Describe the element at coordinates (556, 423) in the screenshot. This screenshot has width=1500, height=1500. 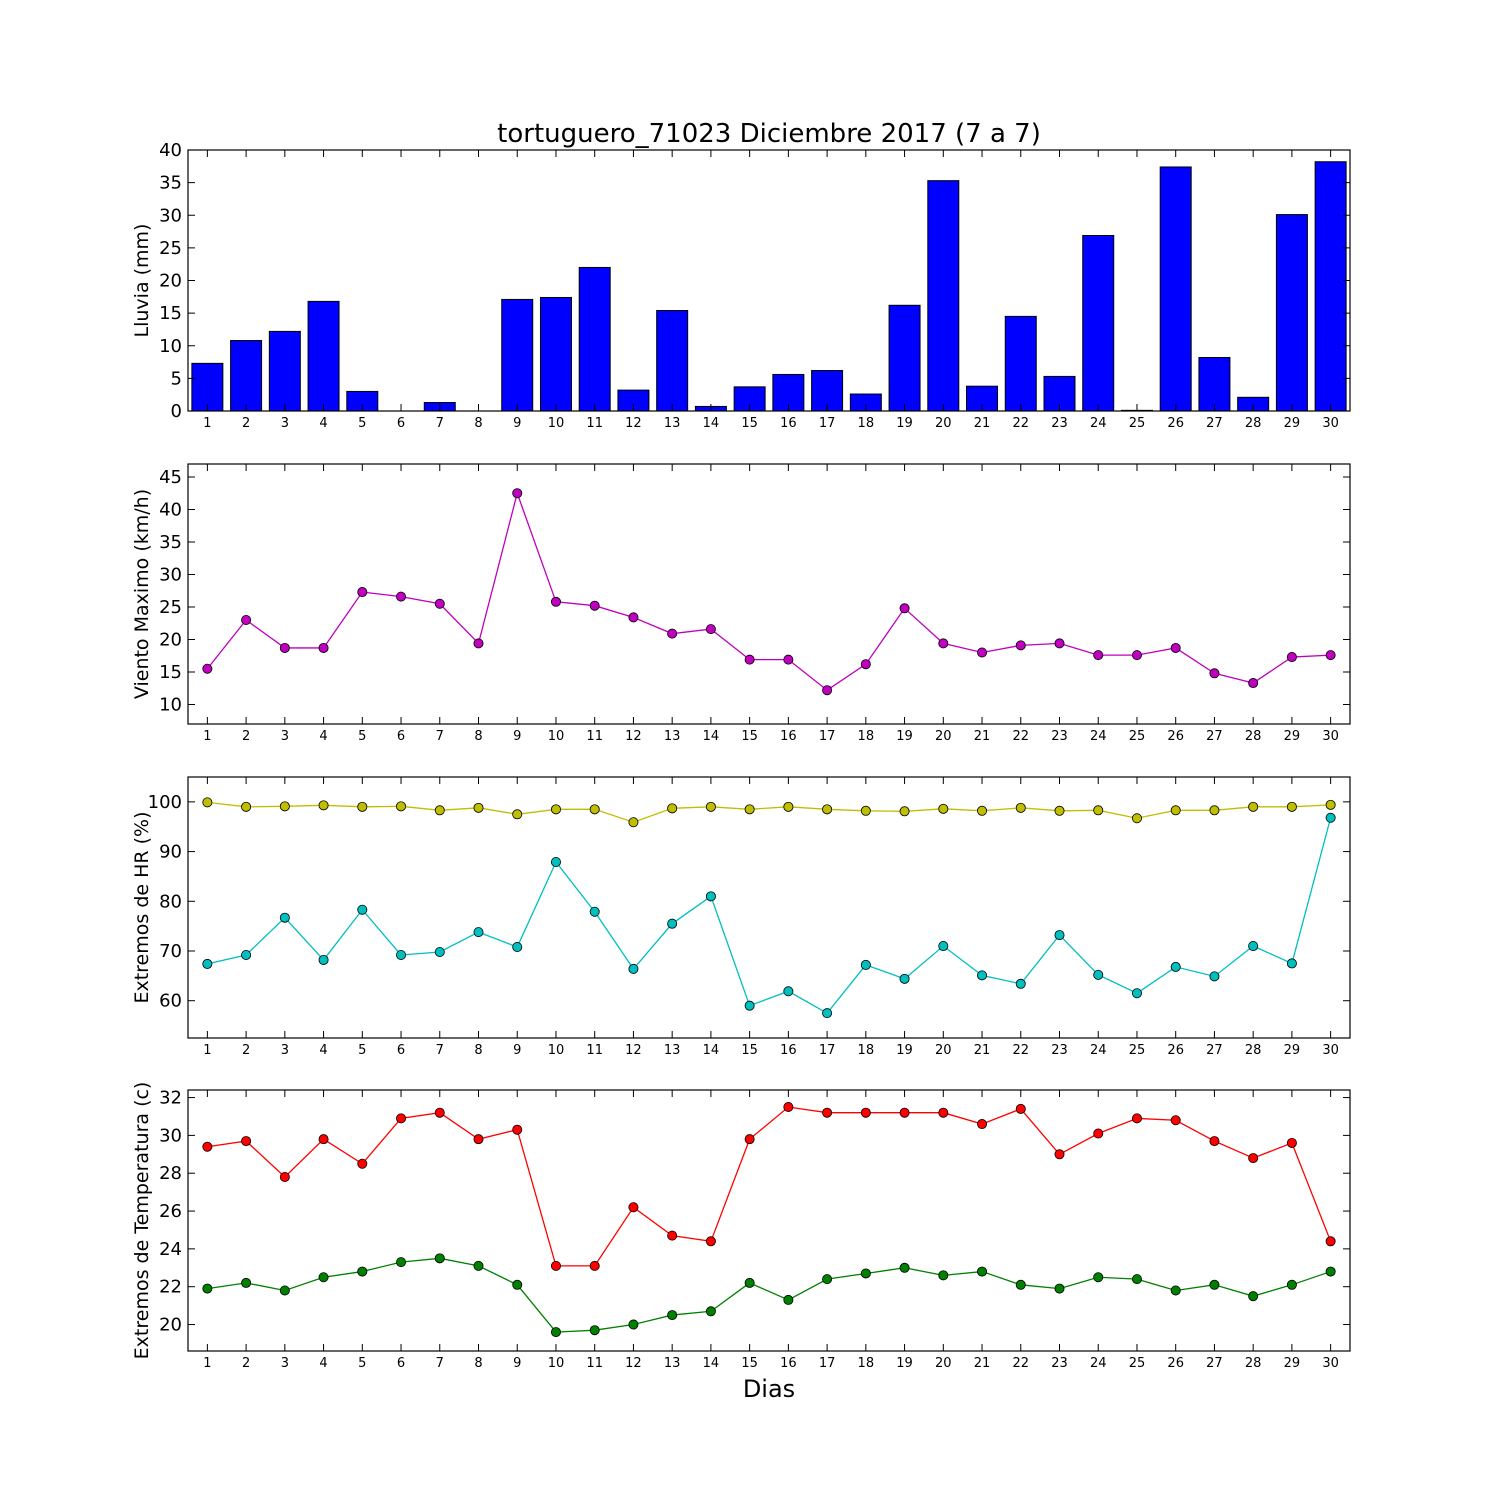
I see `lluvia-xtick-label: 10` at that location.